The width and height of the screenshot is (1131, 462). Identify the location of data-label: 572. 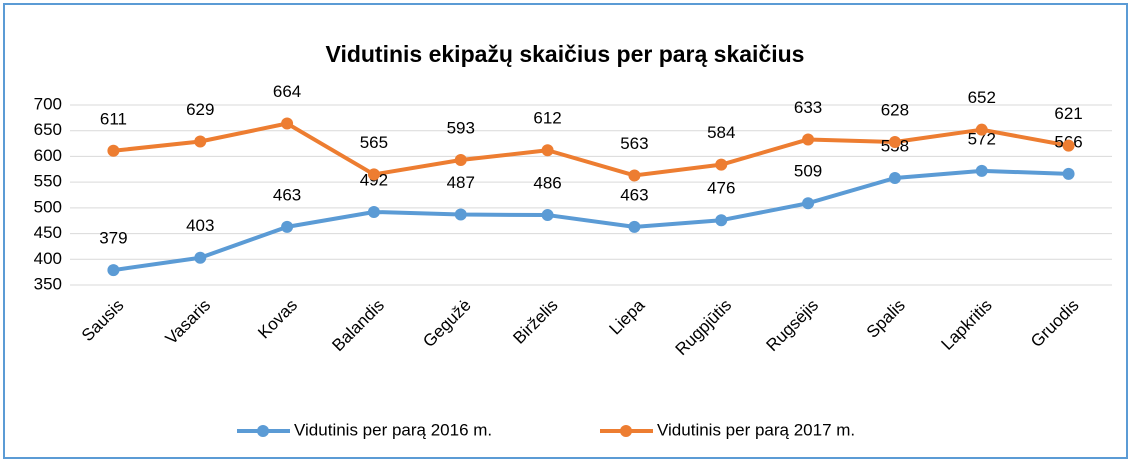
(982, 138).